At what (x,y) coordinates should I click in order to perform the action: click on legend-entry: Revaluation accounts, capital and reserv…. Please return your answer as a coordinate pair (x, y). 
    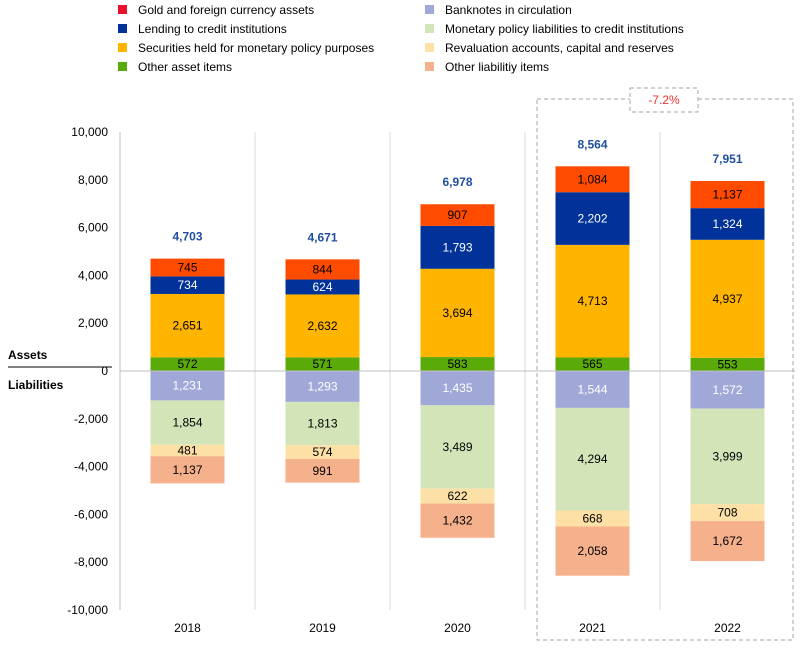
    Looking at the image, I should click on (559, 48).